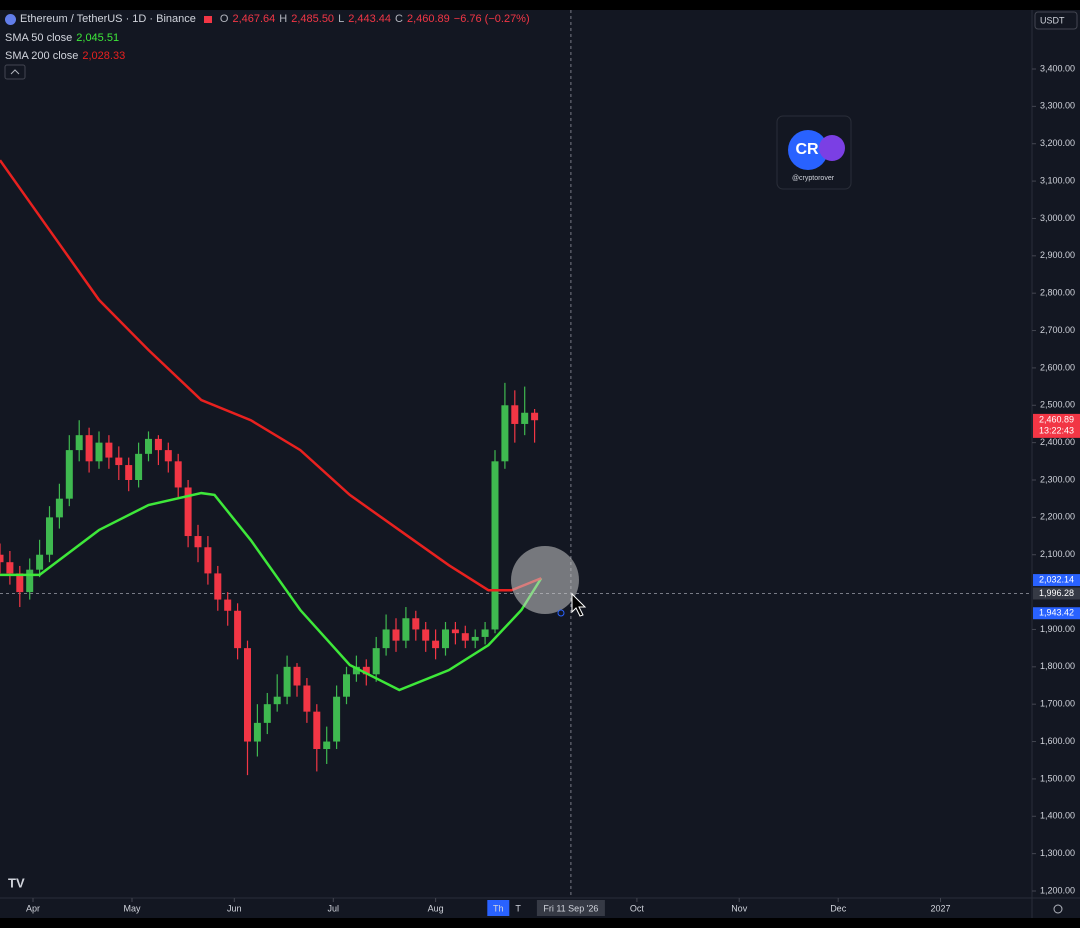 This screenshot has height=928, width=1080. I want to click on indicator-name: SMA 200 close, so click(42, 56).